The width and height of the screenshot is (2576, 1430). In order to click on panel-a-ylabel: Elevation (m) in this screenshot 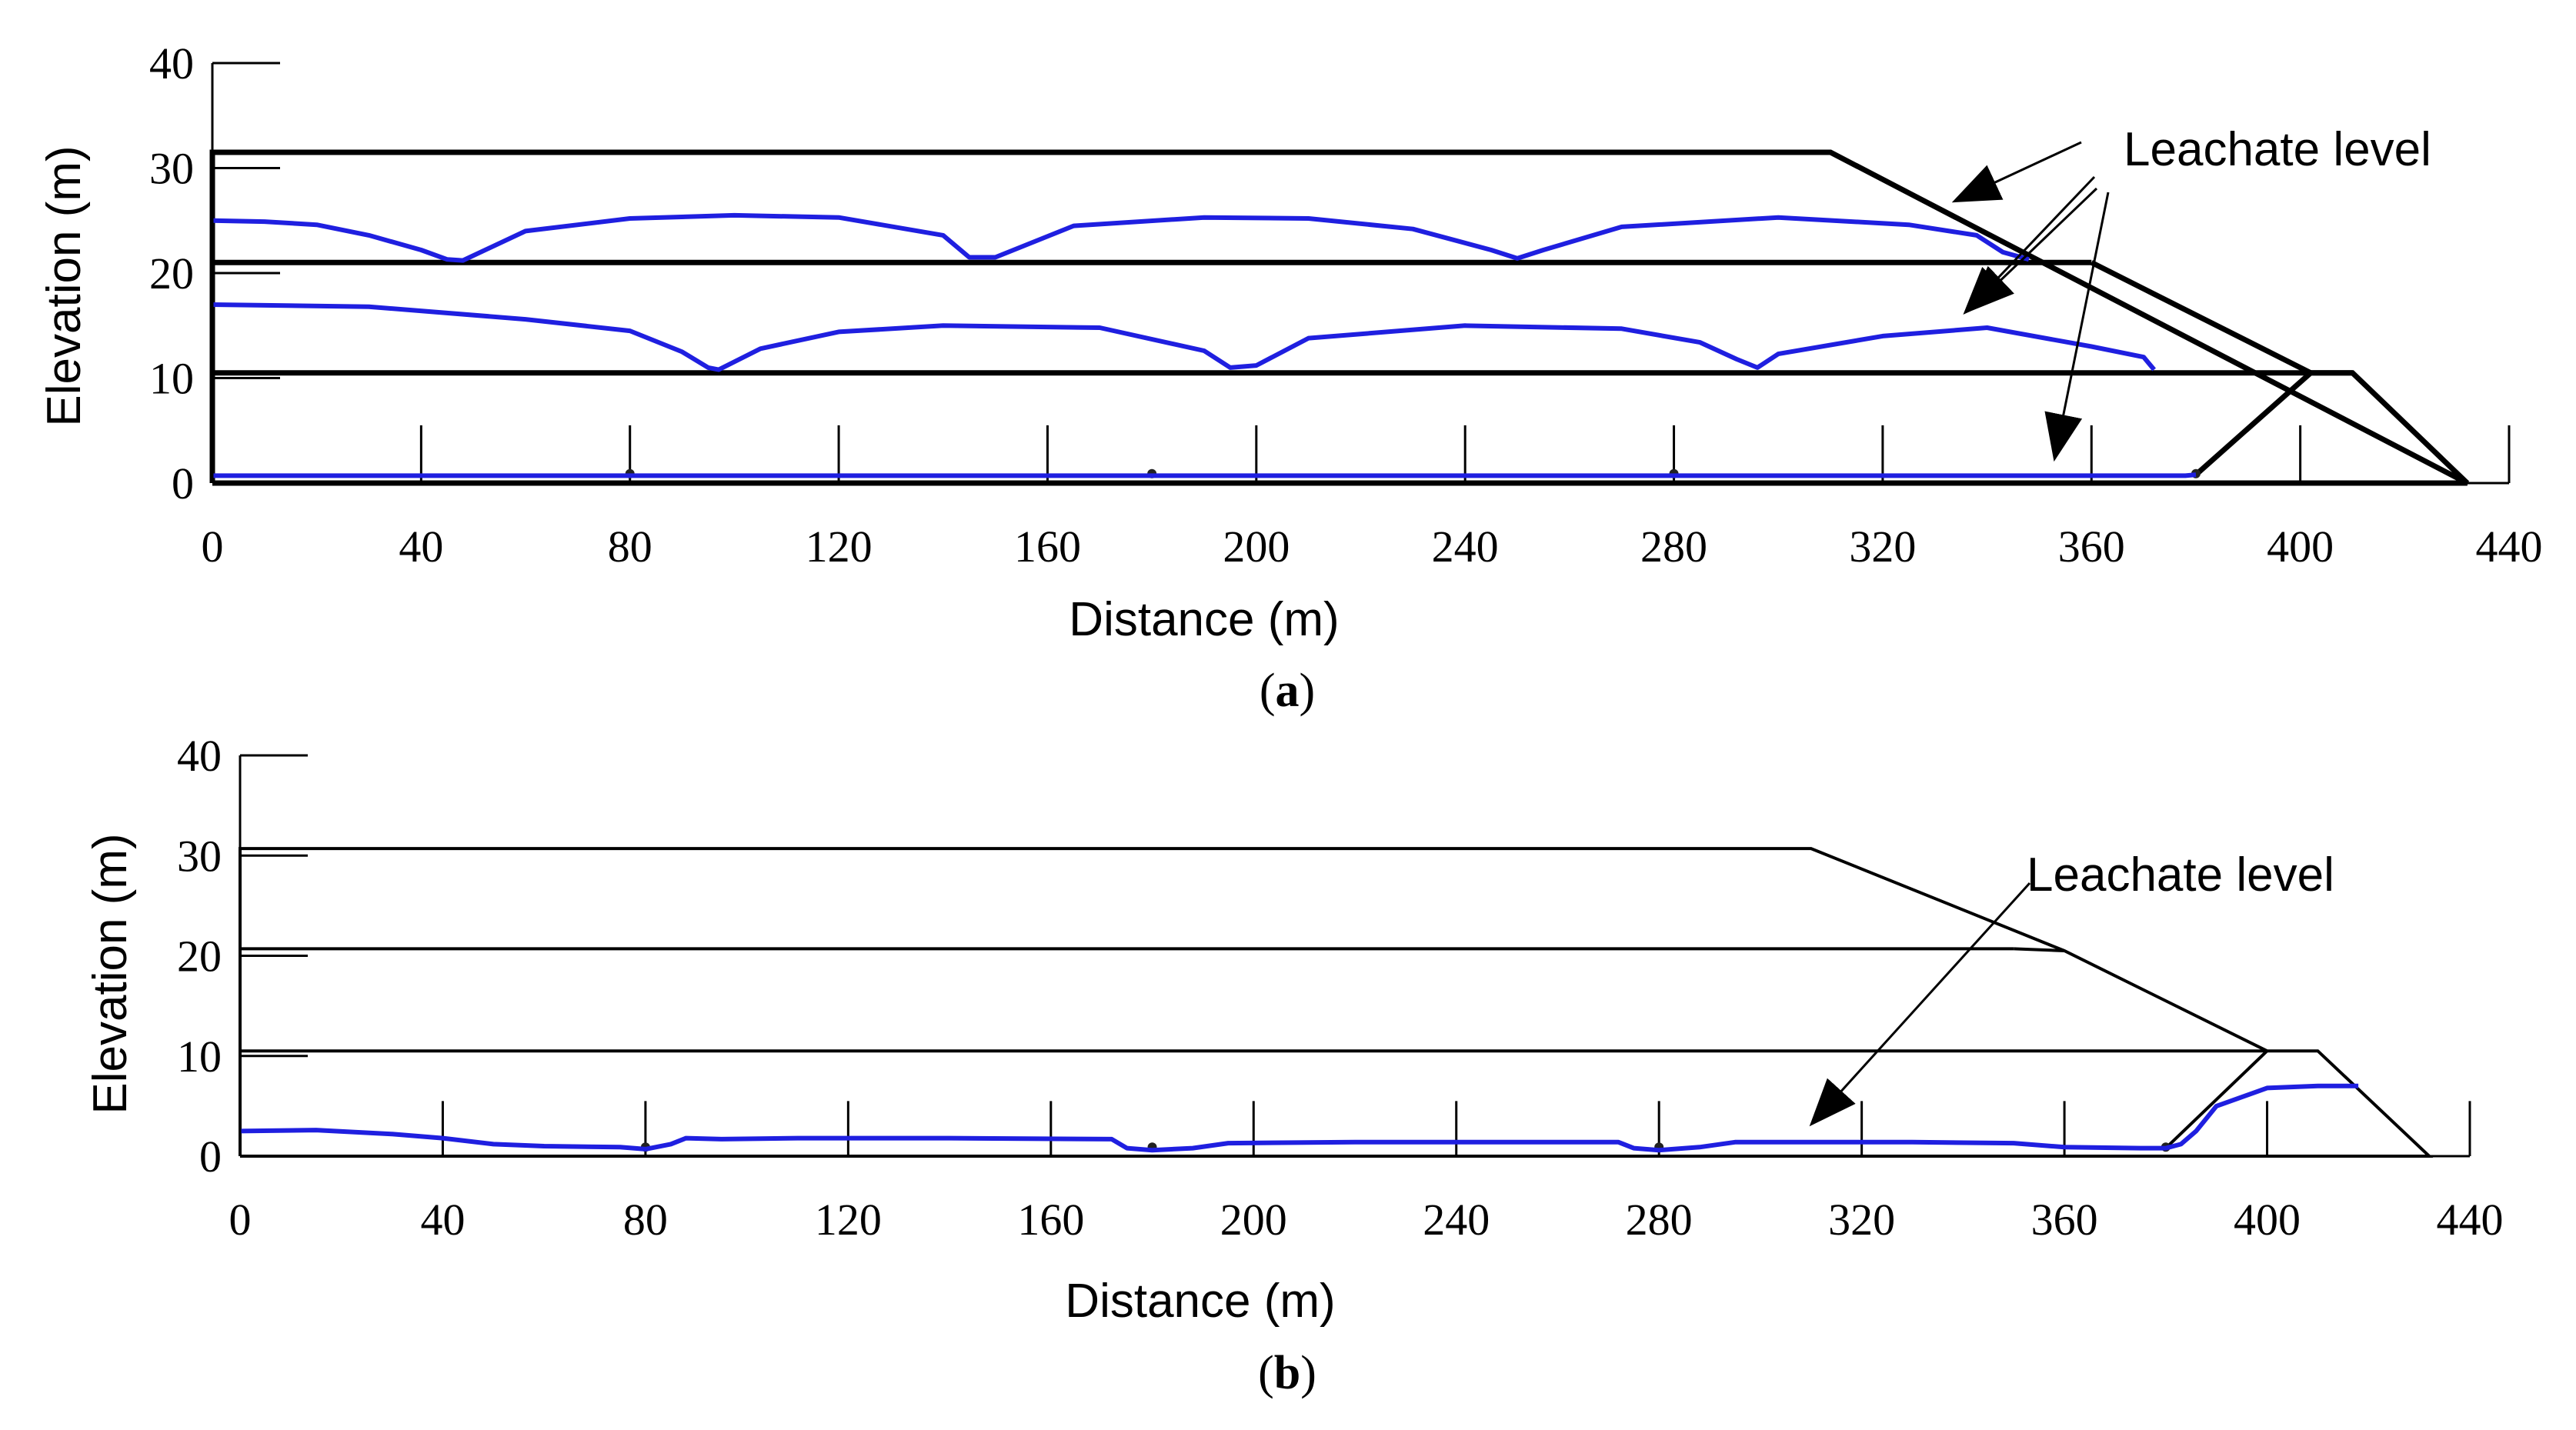, I will do `click(65, 286)`.